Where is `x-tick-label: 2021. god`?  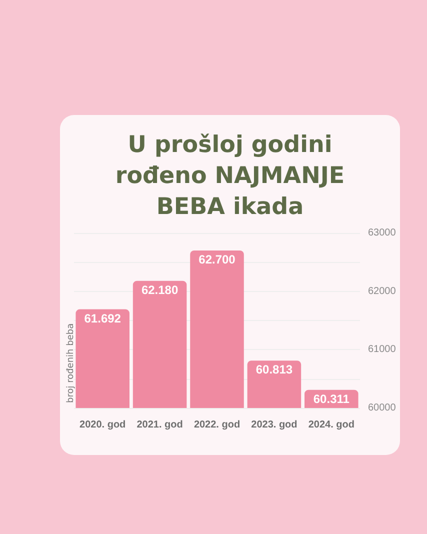
x-tick-label: 2021. god is located at coordinates (159, 425).